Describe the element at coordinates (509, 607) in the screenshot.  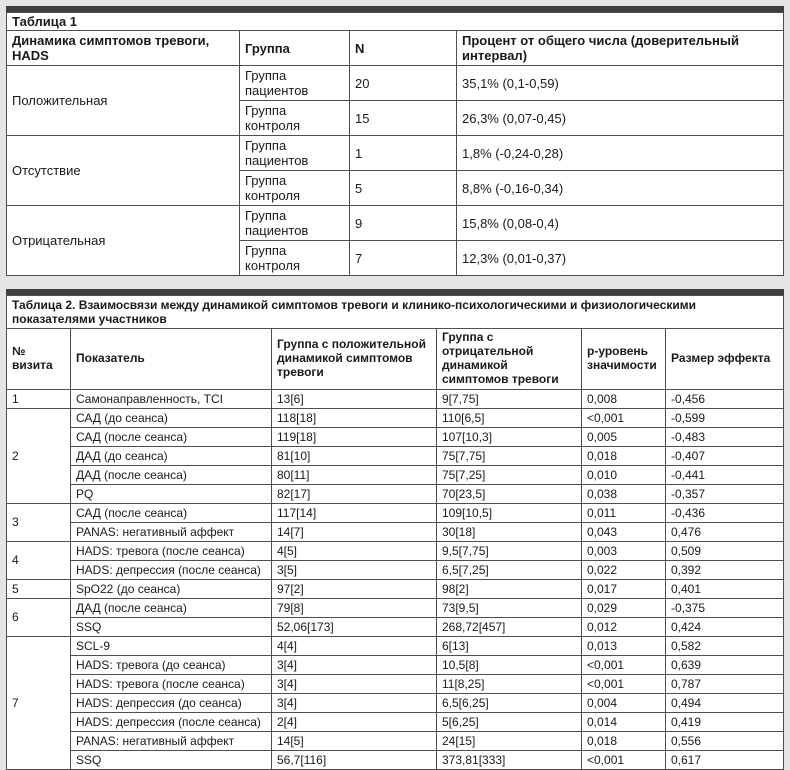
I see `negative-group-value-cell: 73[9,5]` at that location.